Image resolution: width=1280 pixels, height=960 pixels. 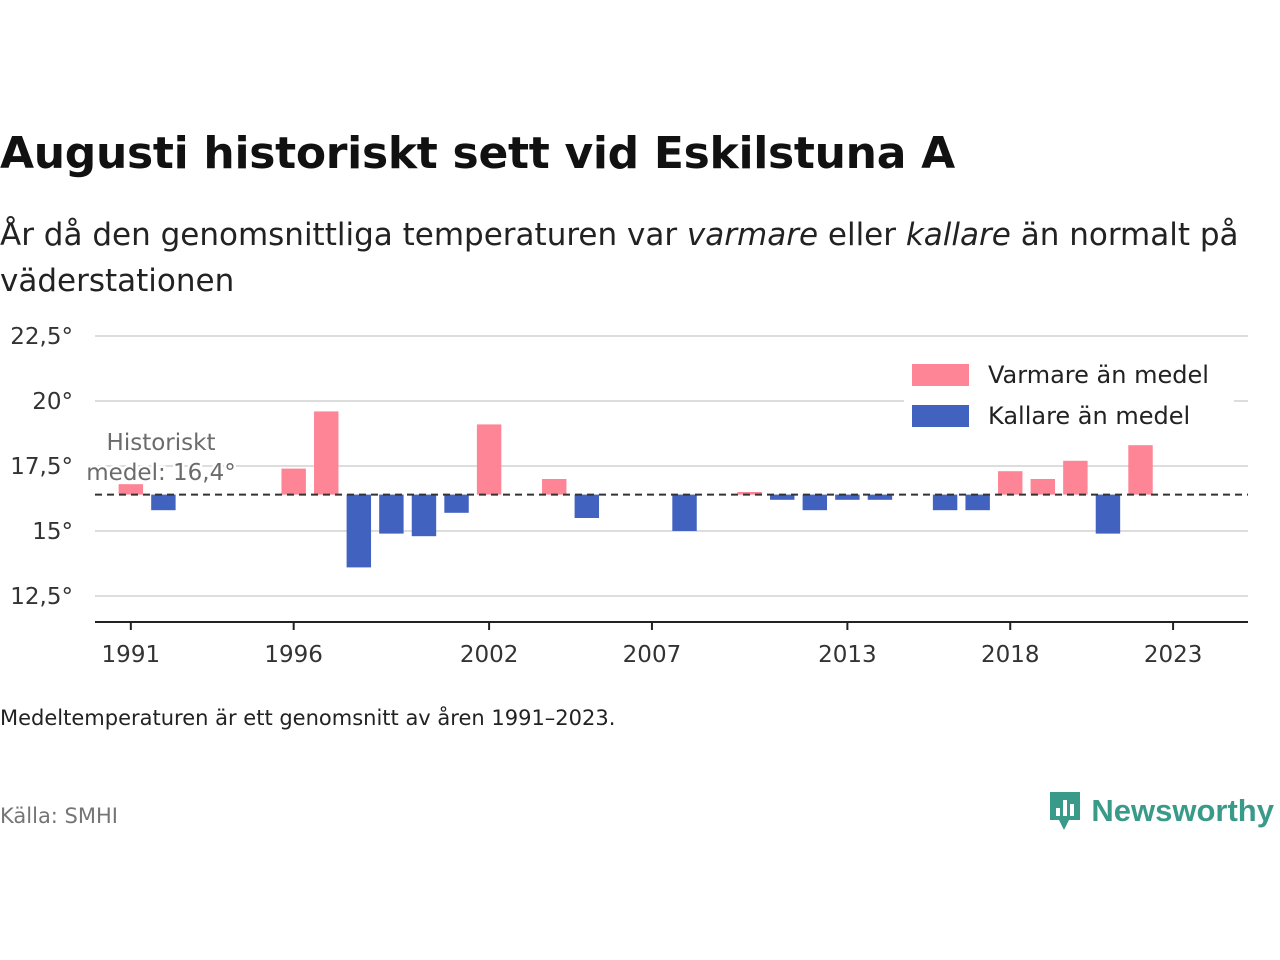 I want to click on page-title: Augusti historiskt sett vid Eskilstuna A, so click(x=477, y=153).